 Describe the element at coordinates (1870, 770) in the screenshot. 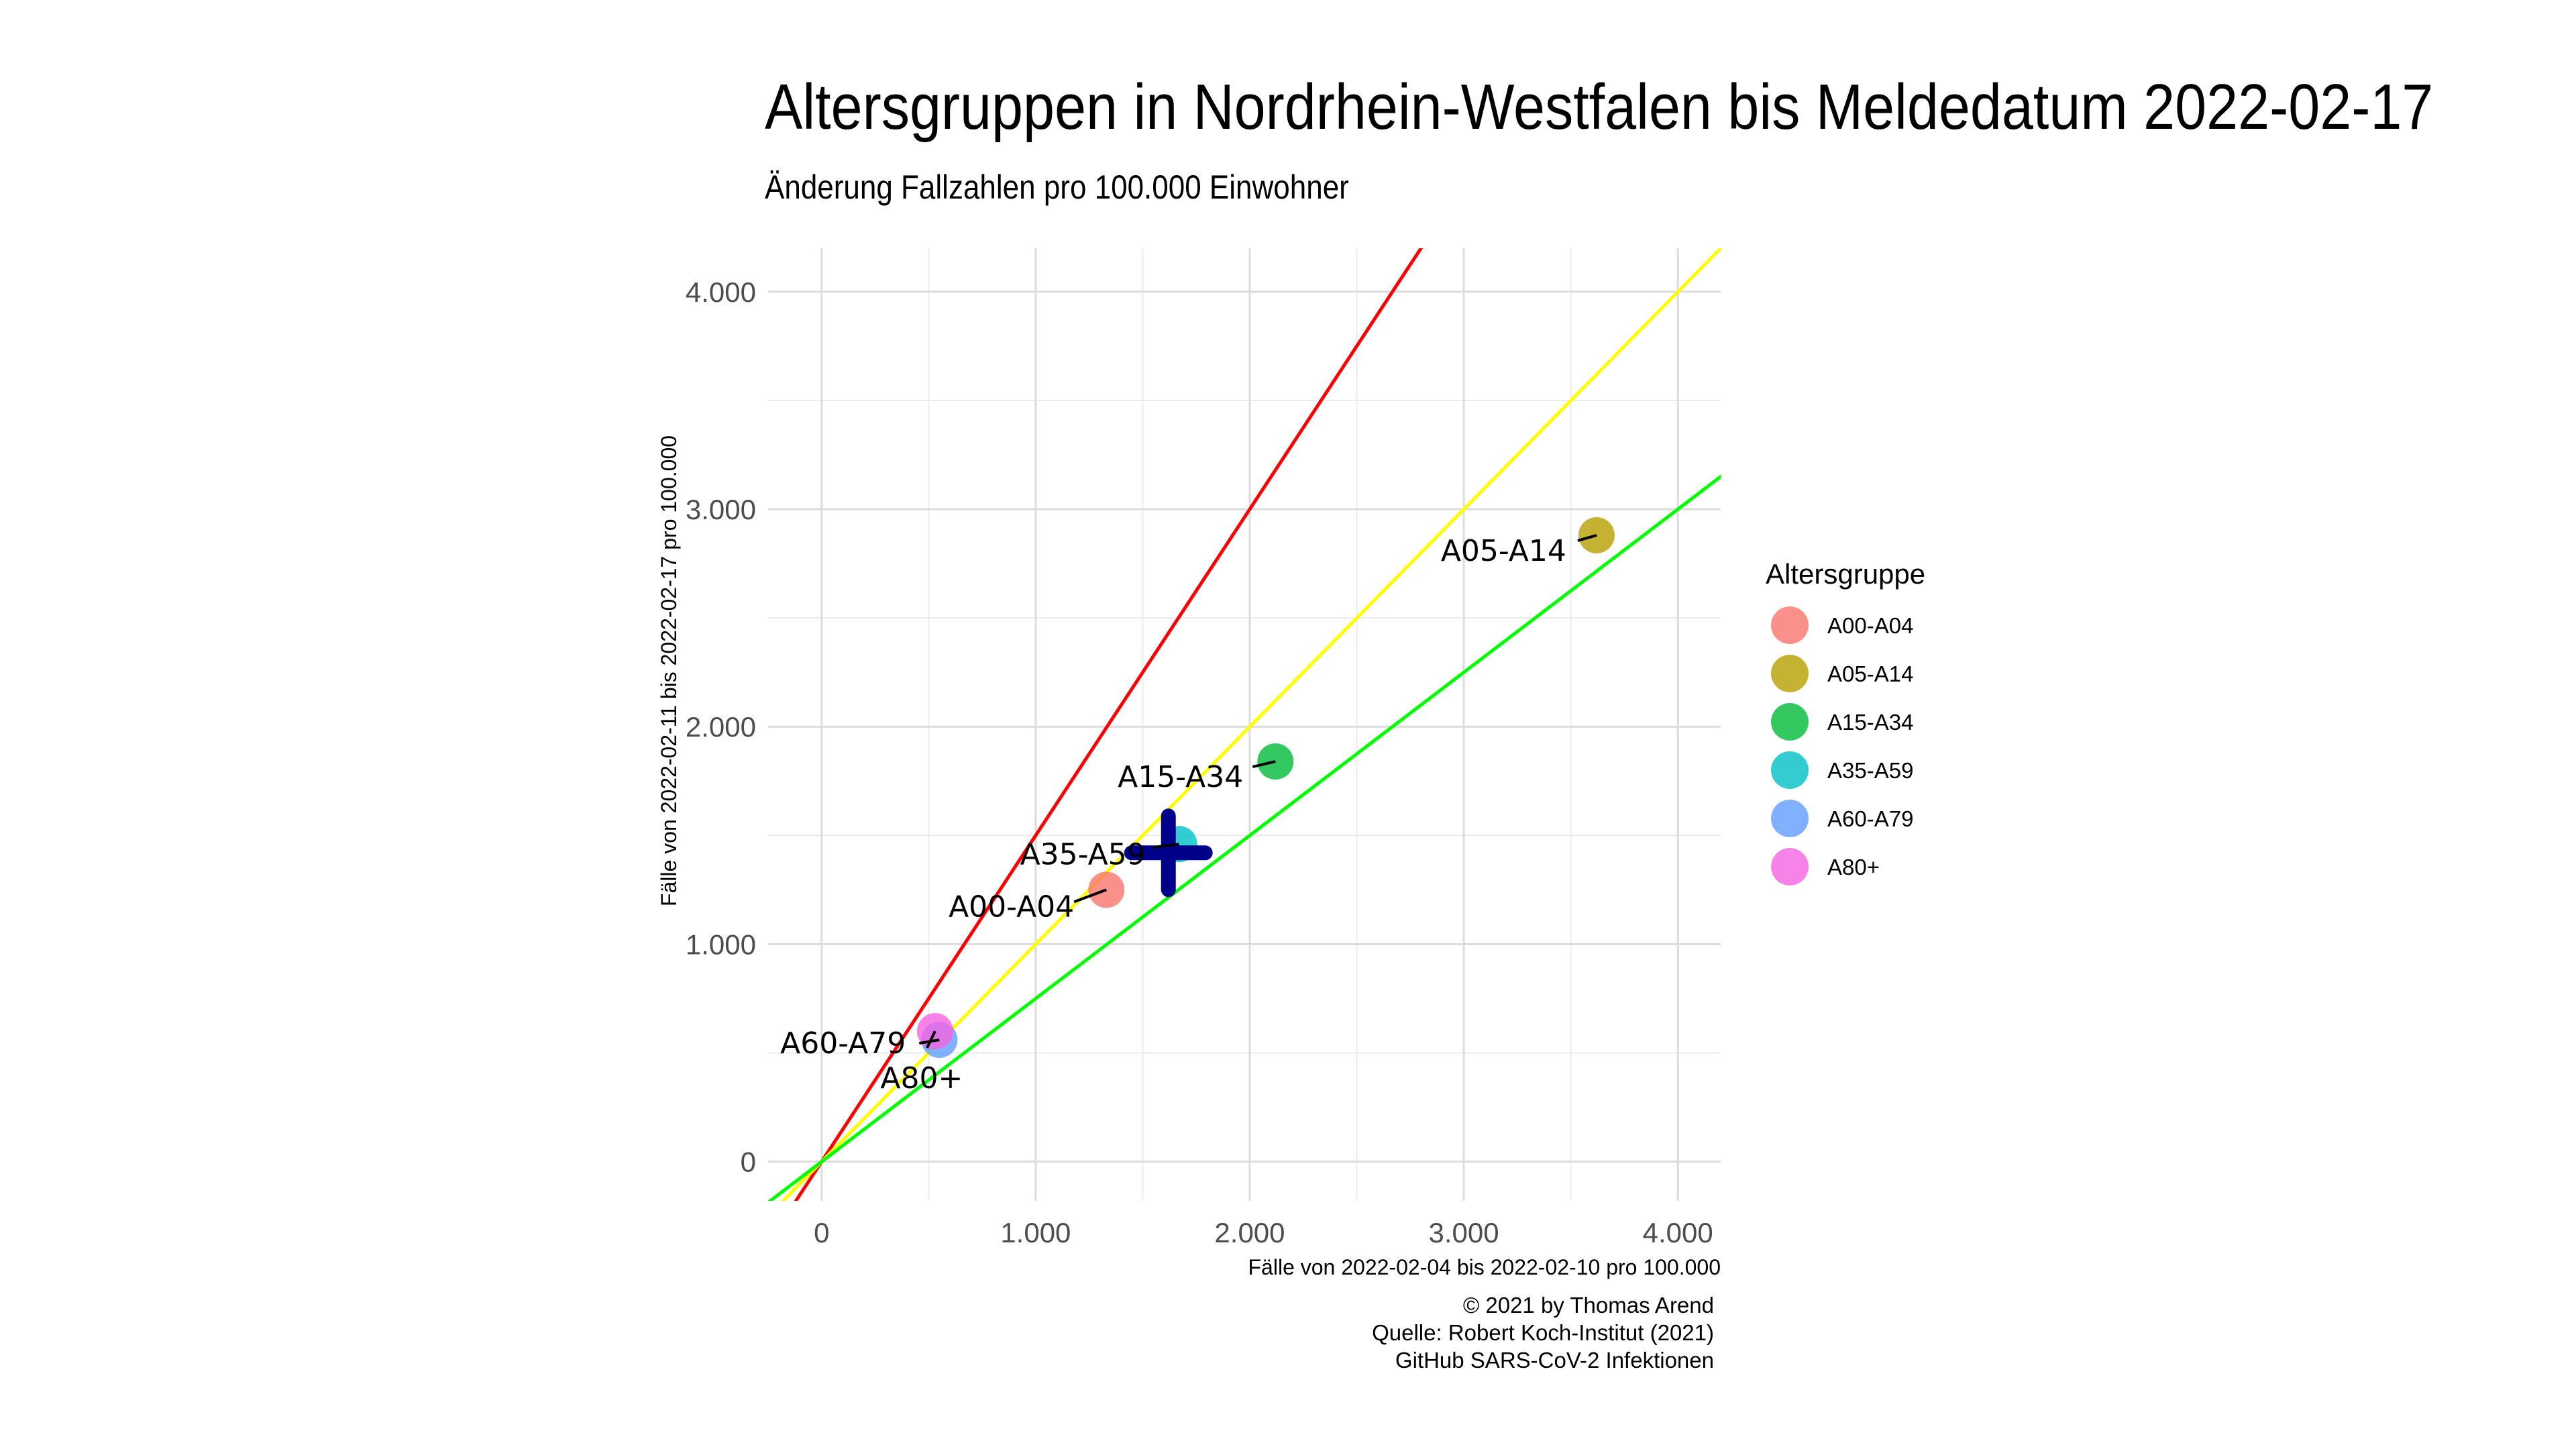

I see `legend-label: A35-A59` at that location.